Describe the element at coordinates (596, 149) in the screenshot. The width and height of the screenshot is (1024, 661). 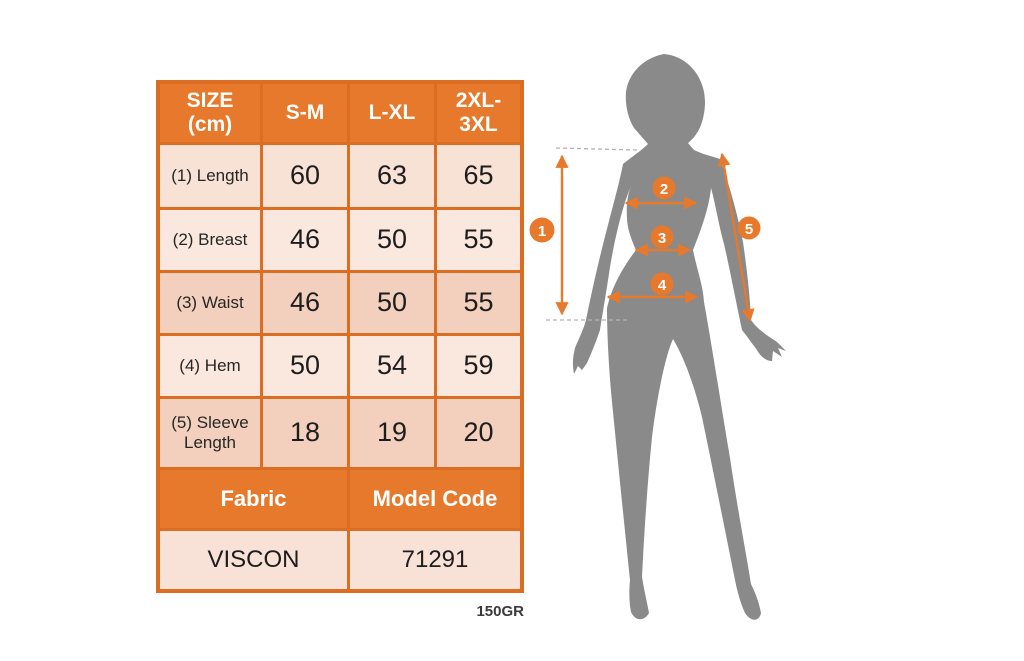
I see `length-guide-dash-top` at that location.